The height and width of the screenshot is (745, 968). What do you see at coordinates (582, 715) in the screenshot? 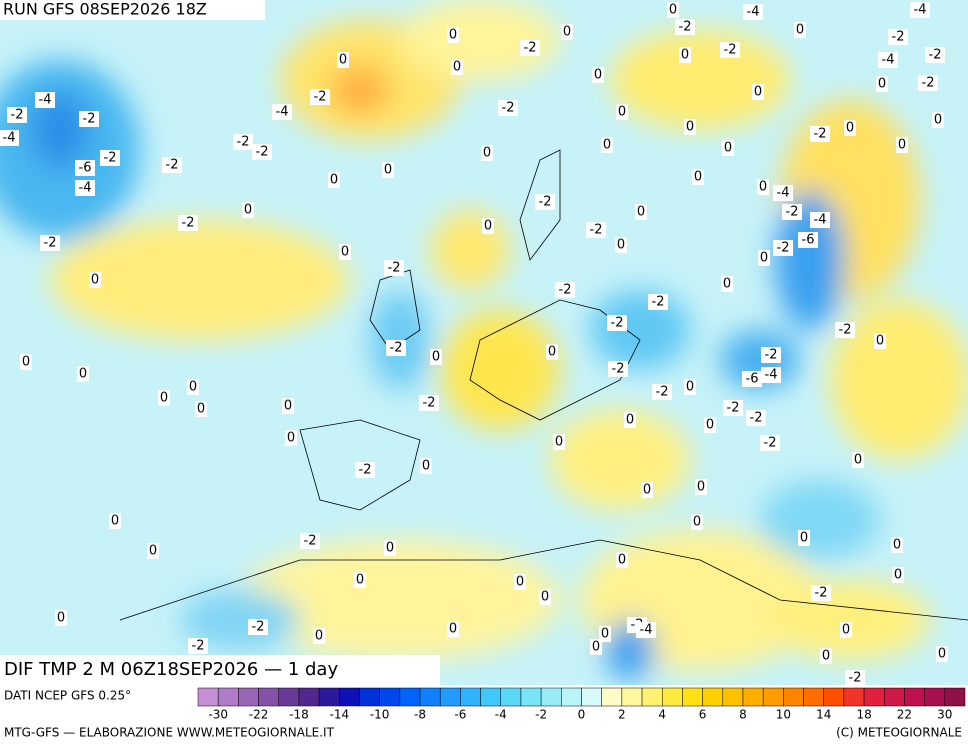
I see `colorbar-tick-label: 0` at bounding box center [582, 715].